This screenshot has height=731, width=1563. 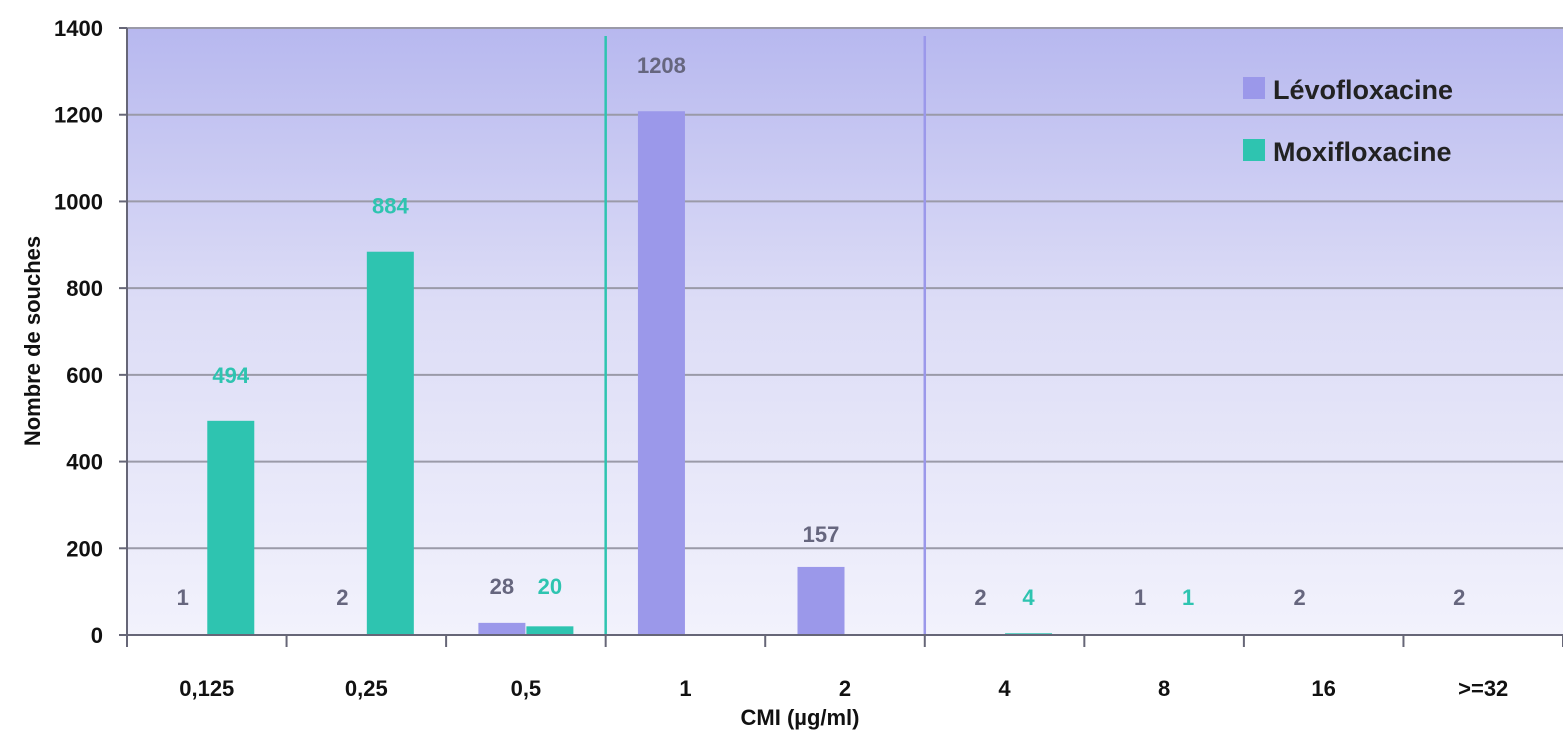 What do you see at coordinates (84, 375) in the screenshot?
I see `y-tick-label: 600` at bounding box center [84, 375].